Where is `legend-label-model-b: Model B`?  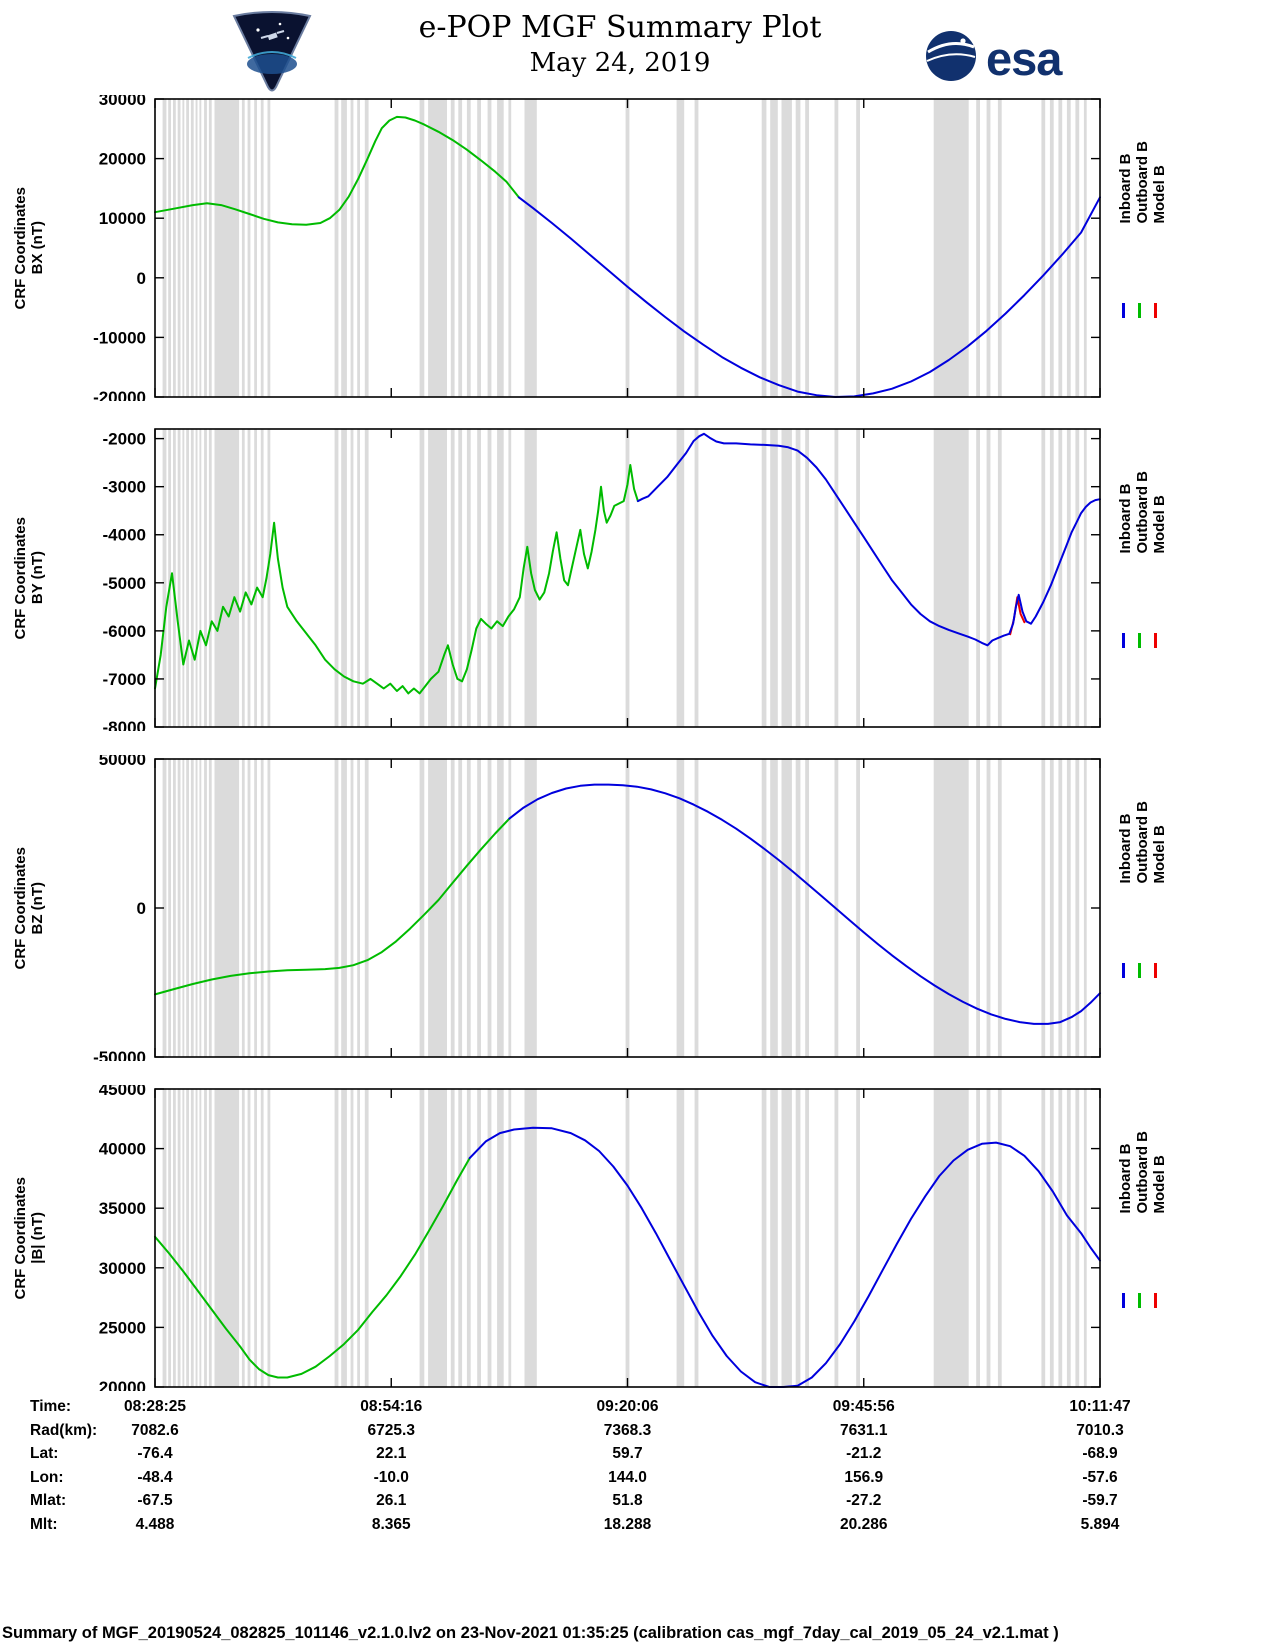
legend-label-model-b: Model B is located at coordinates (1159, 854).